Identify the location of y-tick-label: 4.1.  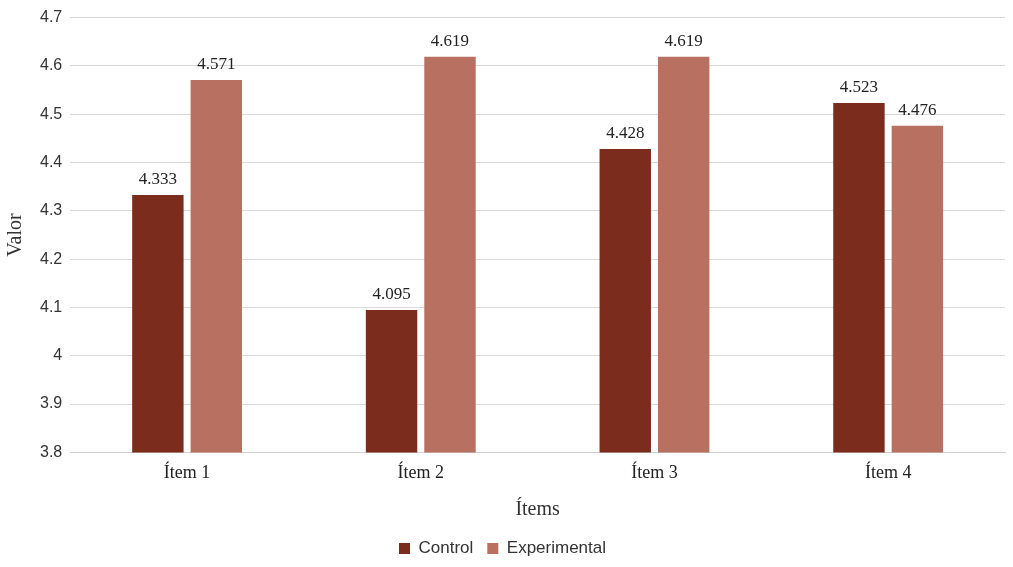
(51, 306).